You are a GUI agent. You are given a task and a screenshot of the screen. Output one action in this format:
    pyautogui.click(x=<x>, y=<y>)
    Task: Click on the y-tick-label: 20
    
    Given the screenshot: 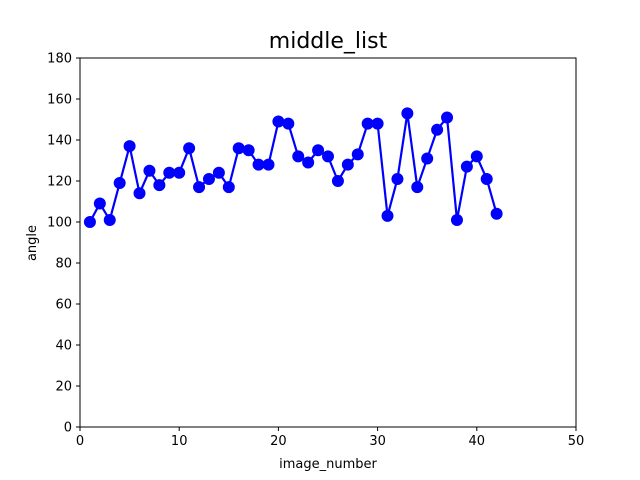 What is the action you would take?
    pyautogui.click(x=63, y=387)
    